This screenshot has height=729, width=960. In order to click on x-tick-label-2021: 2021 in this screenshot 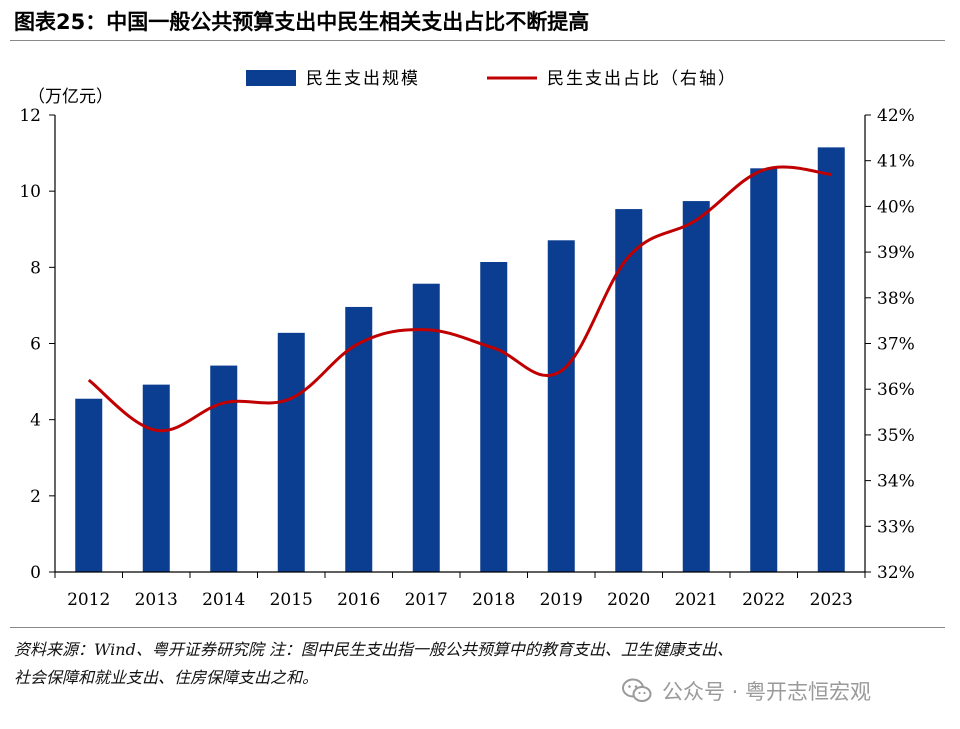, I will do `click(696, 600)`.